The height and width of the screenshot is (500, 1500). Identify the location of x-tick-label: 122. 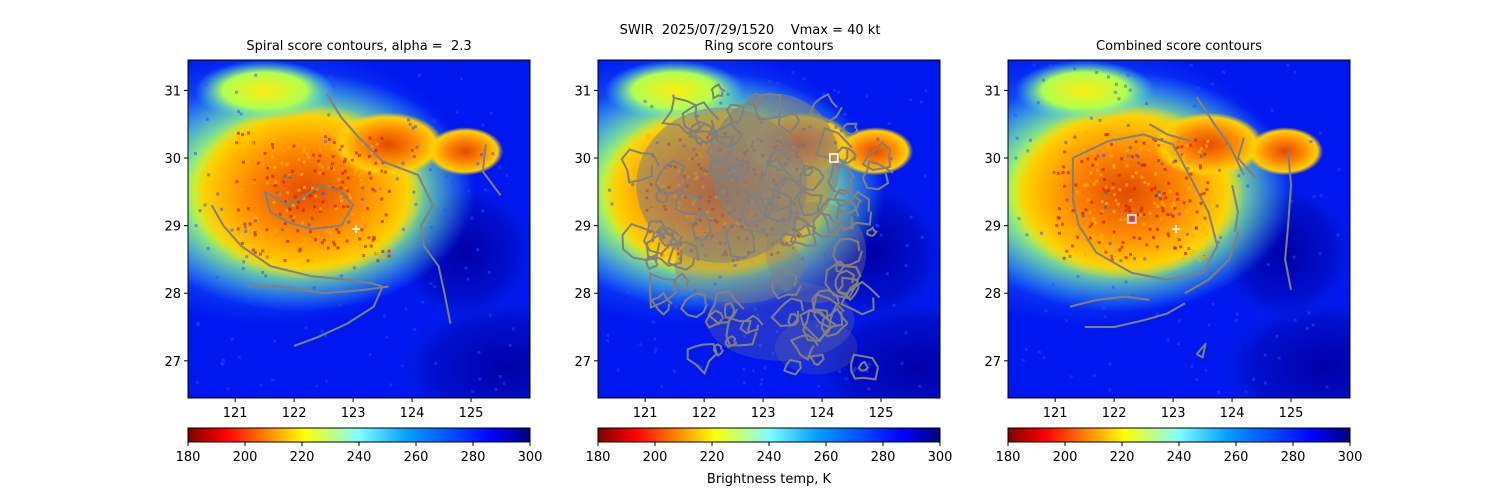
(704, 413).